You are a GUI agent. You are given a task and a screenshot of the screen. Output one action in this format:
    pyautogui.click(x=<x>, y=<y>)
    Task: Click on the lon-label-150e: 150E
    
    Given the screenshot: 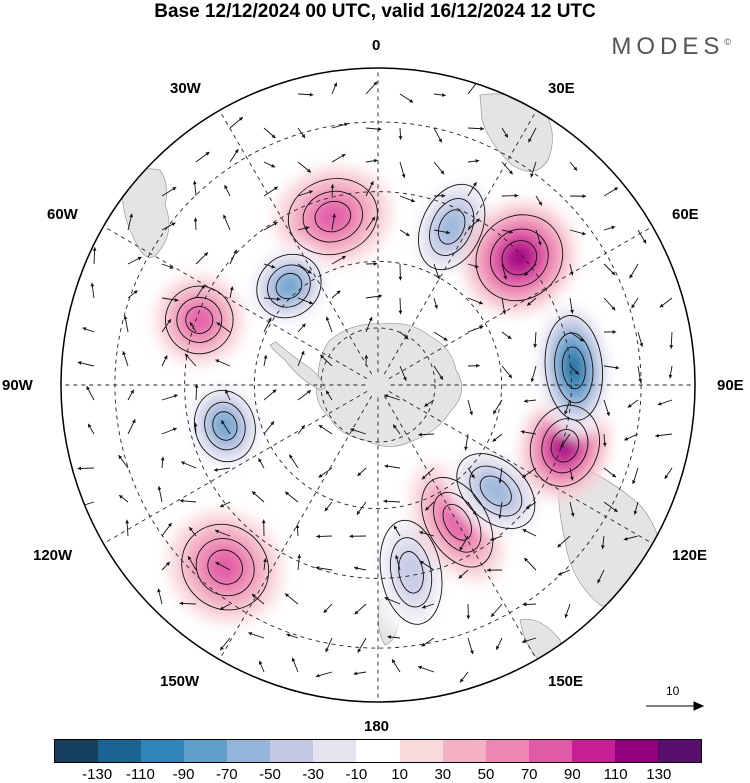 What is the action you would take?
    pyautogui.click(x=566, y=681)
    